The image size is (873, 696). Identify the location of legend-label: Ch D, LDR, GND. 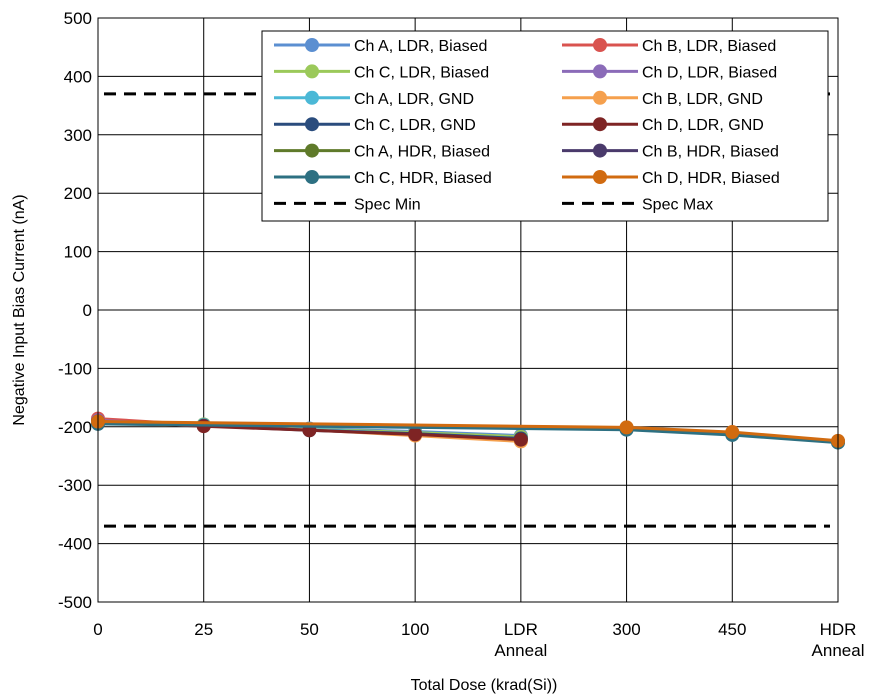
(703, 125).